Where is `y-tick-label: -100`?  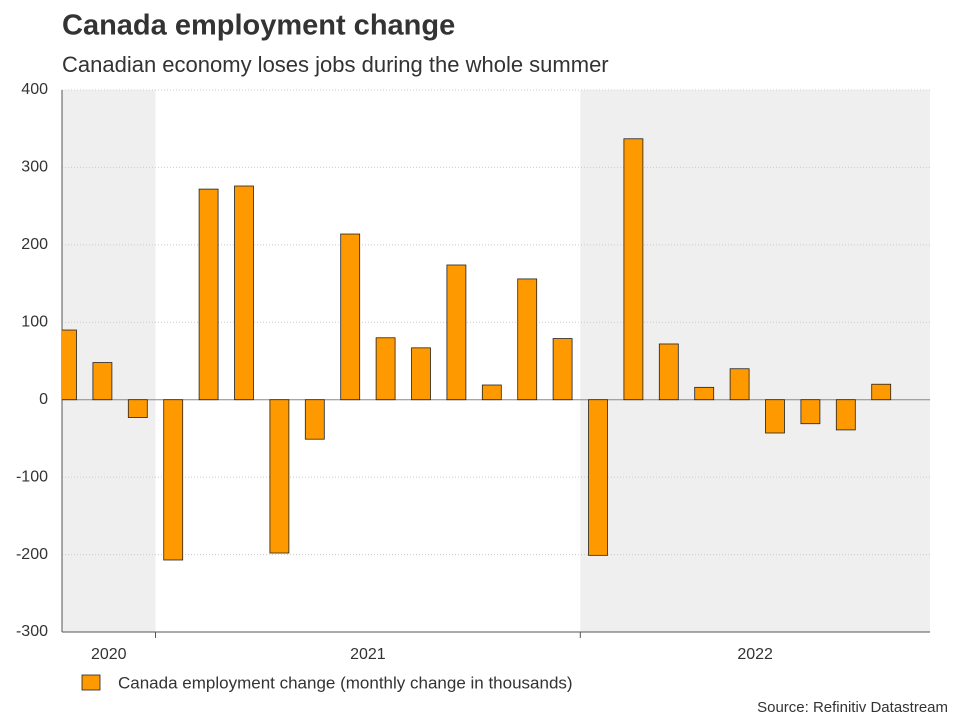
y-tick-label: -100 is located at coordinates (32, 476).